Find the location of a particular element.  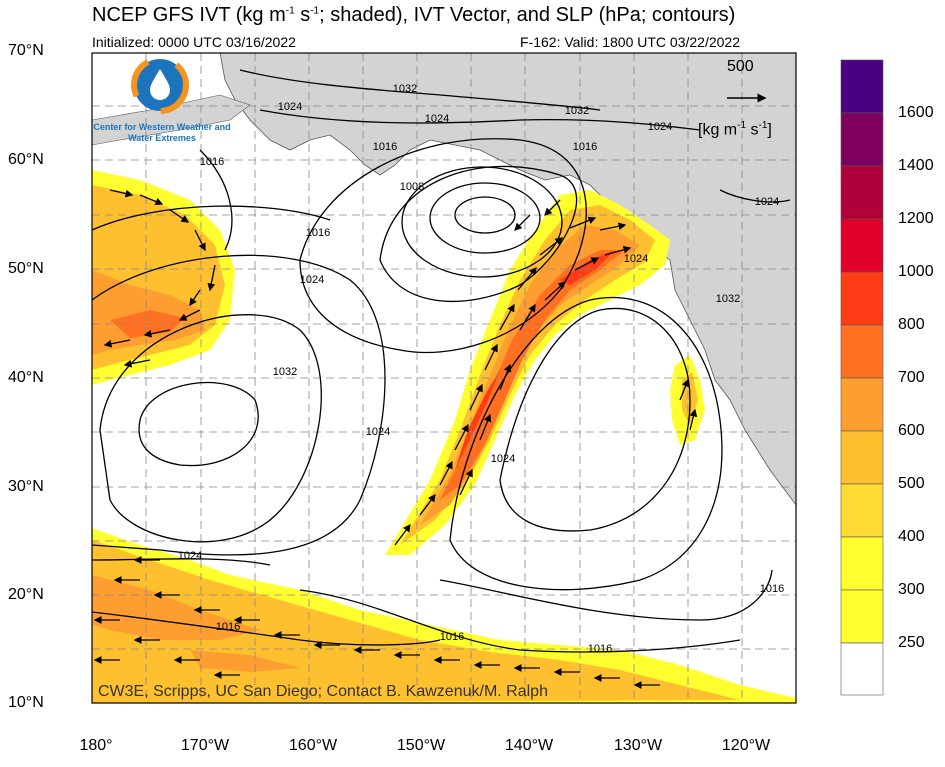

lat-label: 20°N is located at coordinates (26, 594).